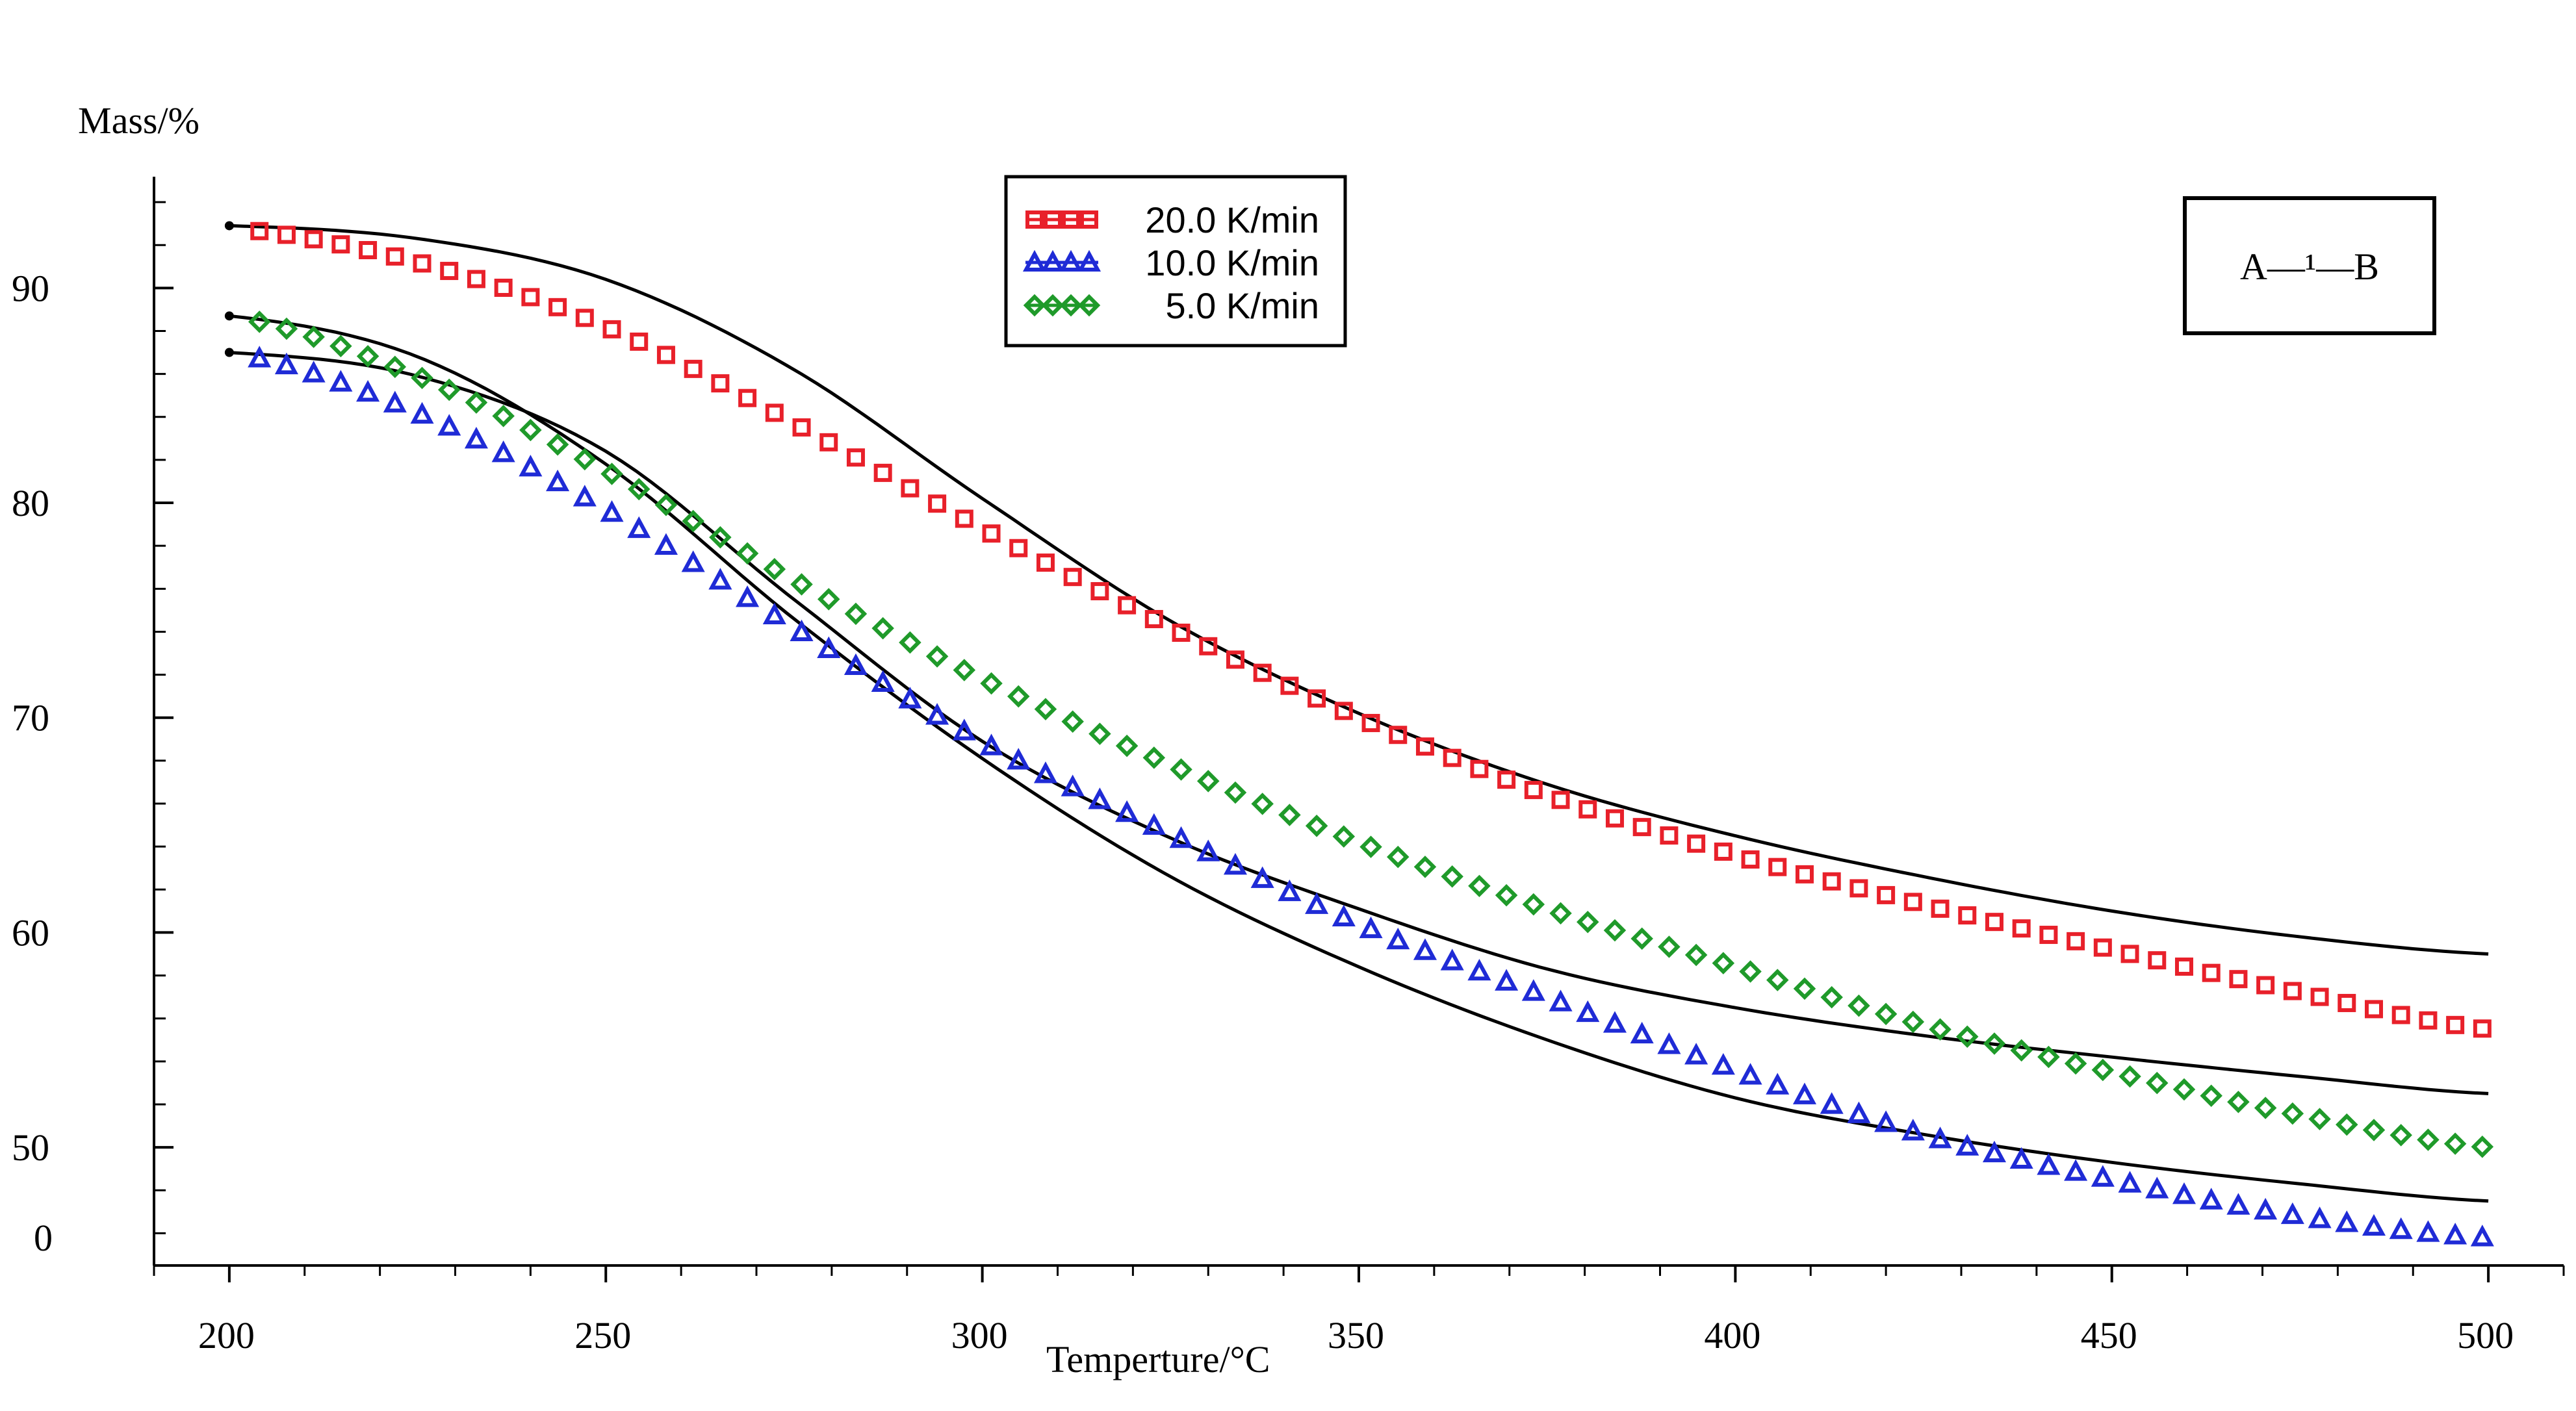  Describe the element at coordinates (31, 503) in the screenshot. I see `y-tick-label: 80` at that location.